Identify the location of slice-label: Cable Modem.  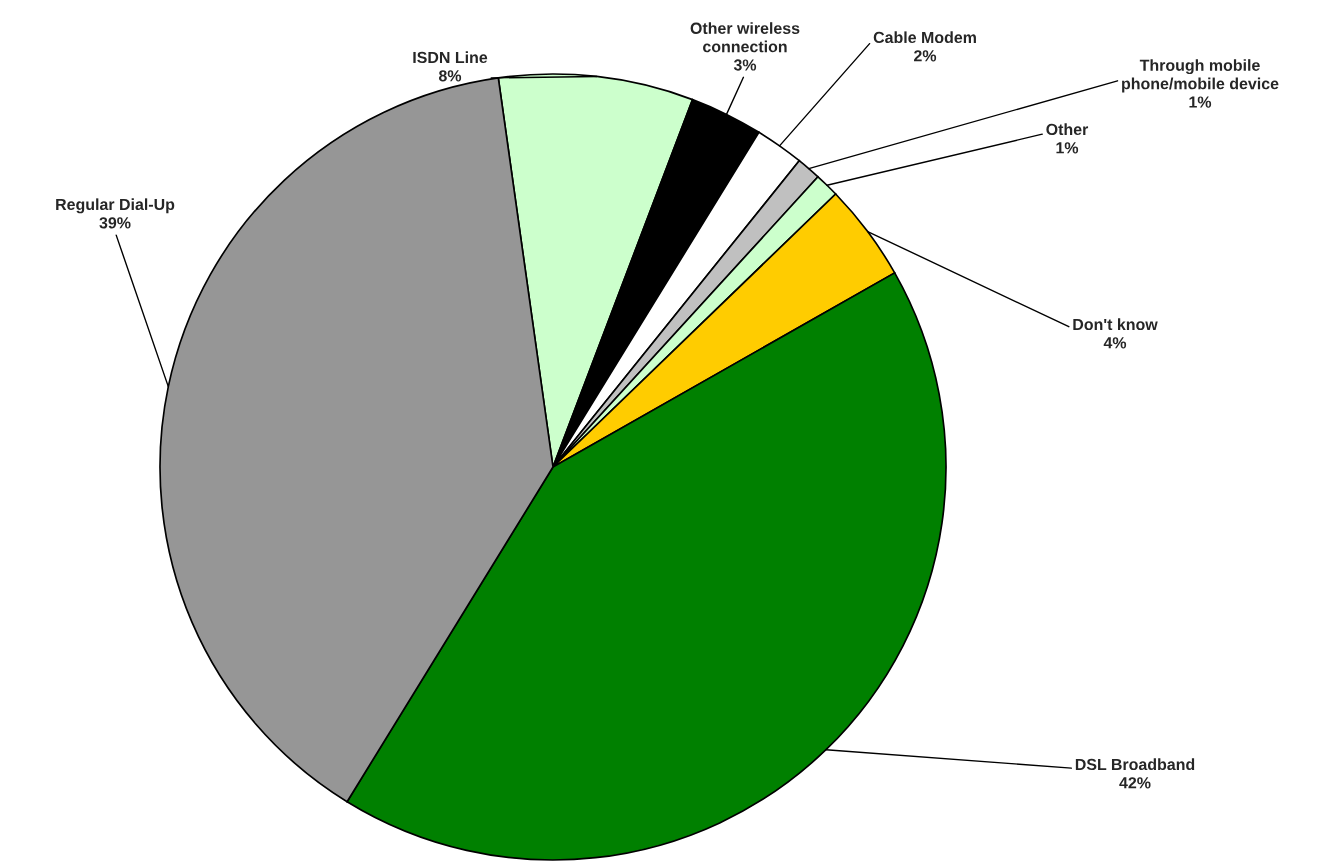
(924, 37).